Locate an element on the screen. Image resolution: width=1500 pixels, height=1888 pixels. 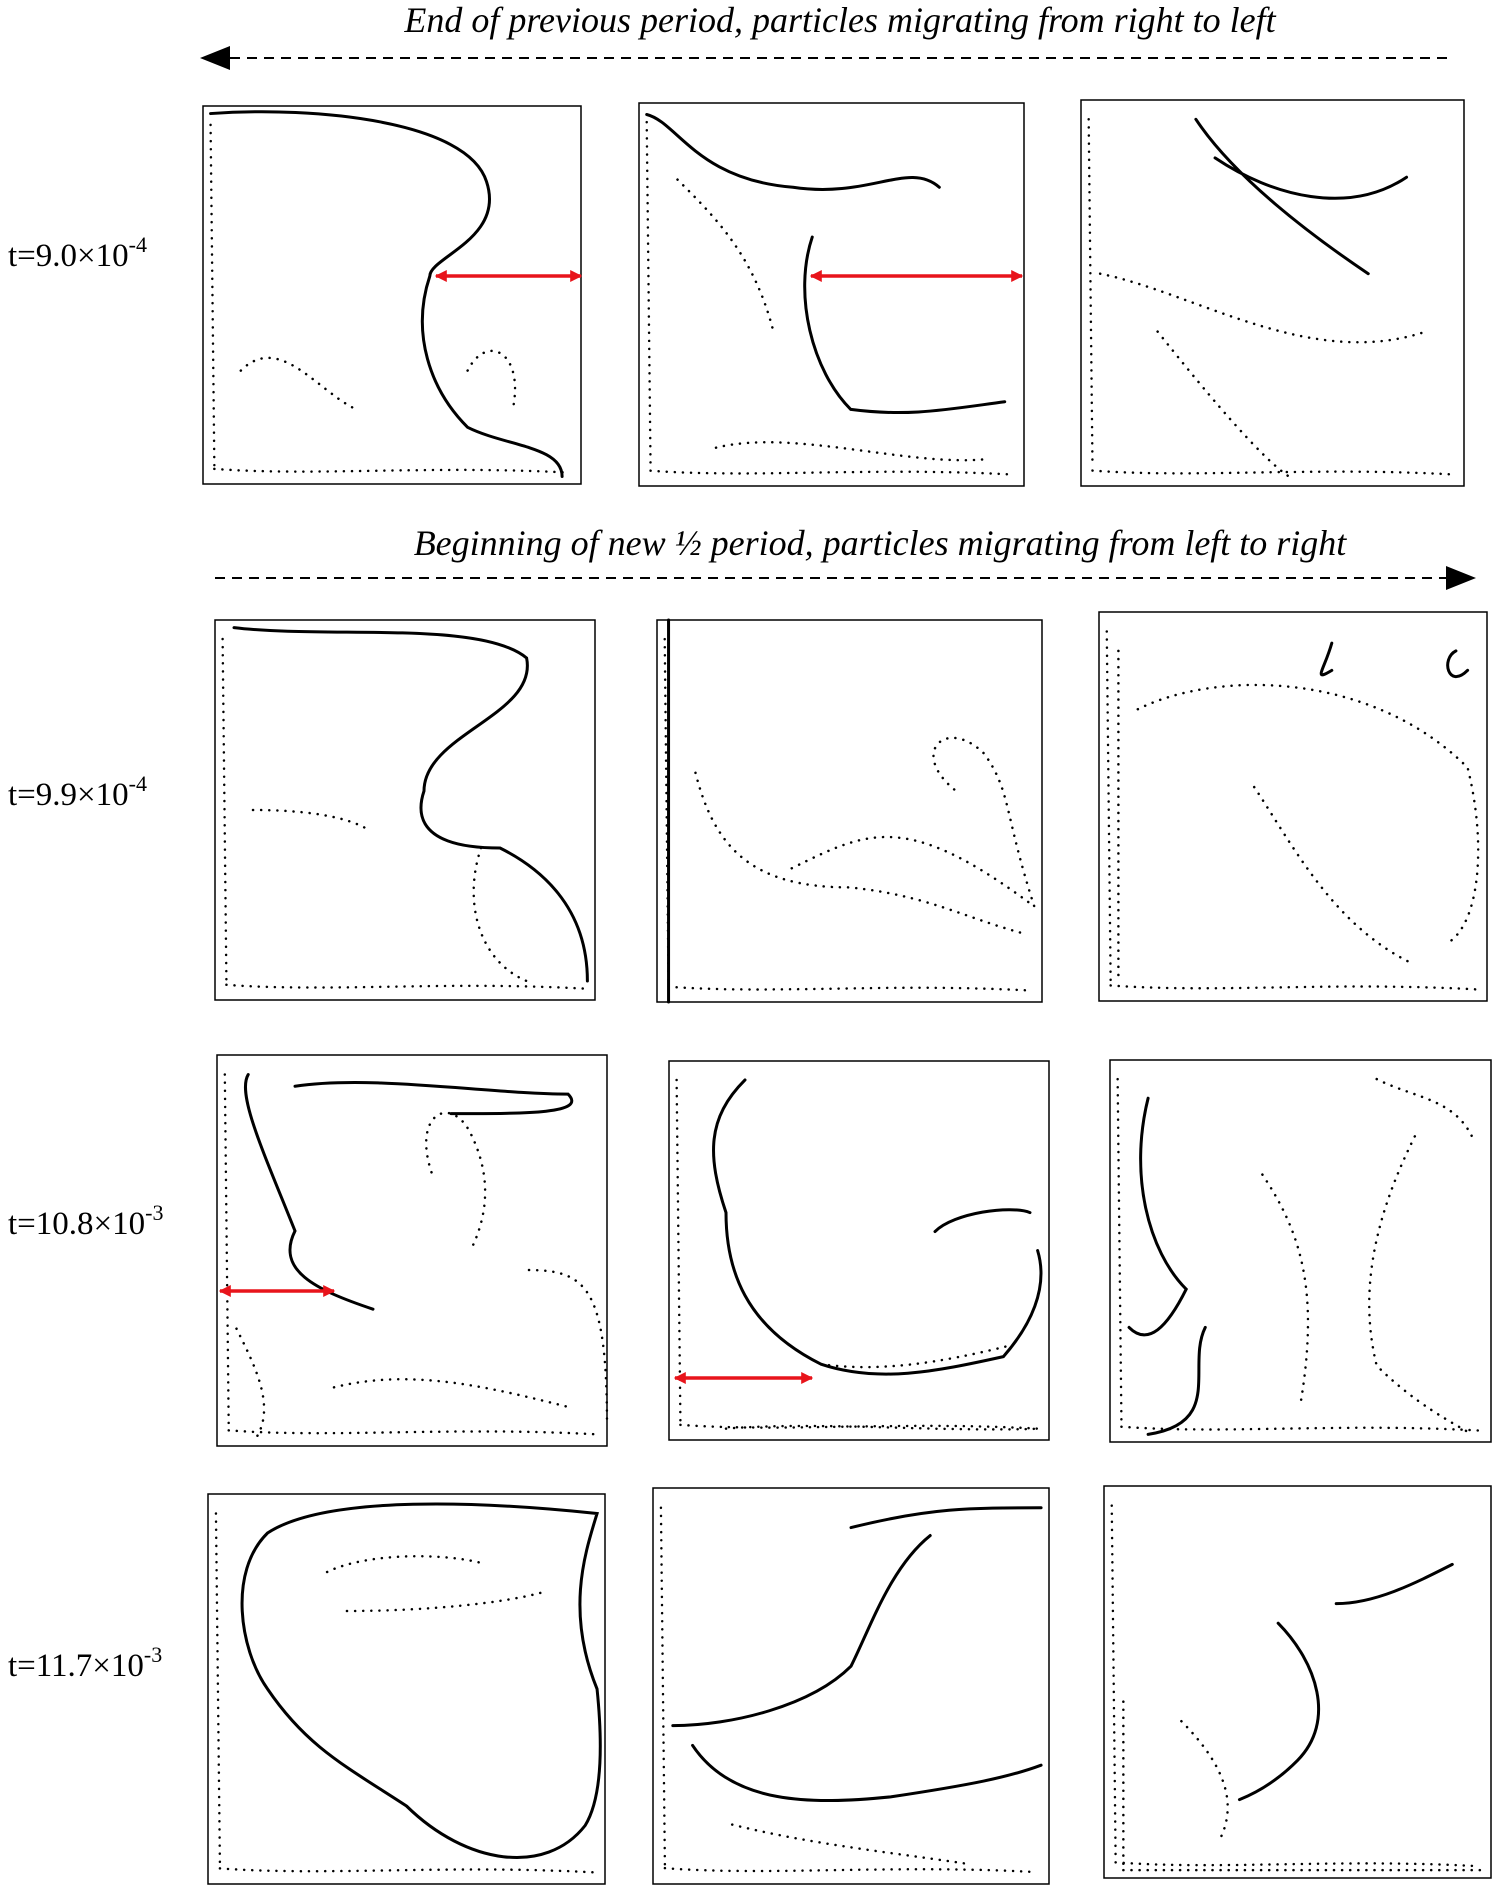
time-label: t=9.9×10-4 is located at coordinates (77, 792).